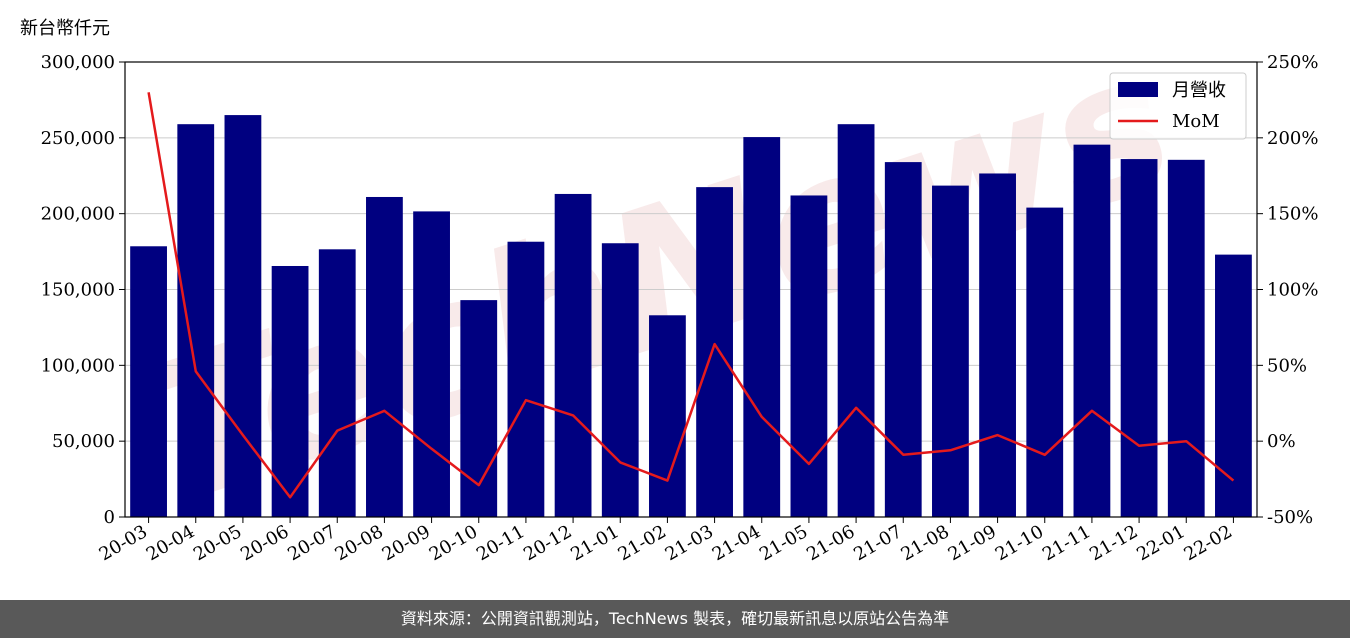 This screenshot has height=638, width=1350. Describe the element at coordinates (1292, 290) in the screenshot. I see `y-right-tick-label: 100%` at that location.